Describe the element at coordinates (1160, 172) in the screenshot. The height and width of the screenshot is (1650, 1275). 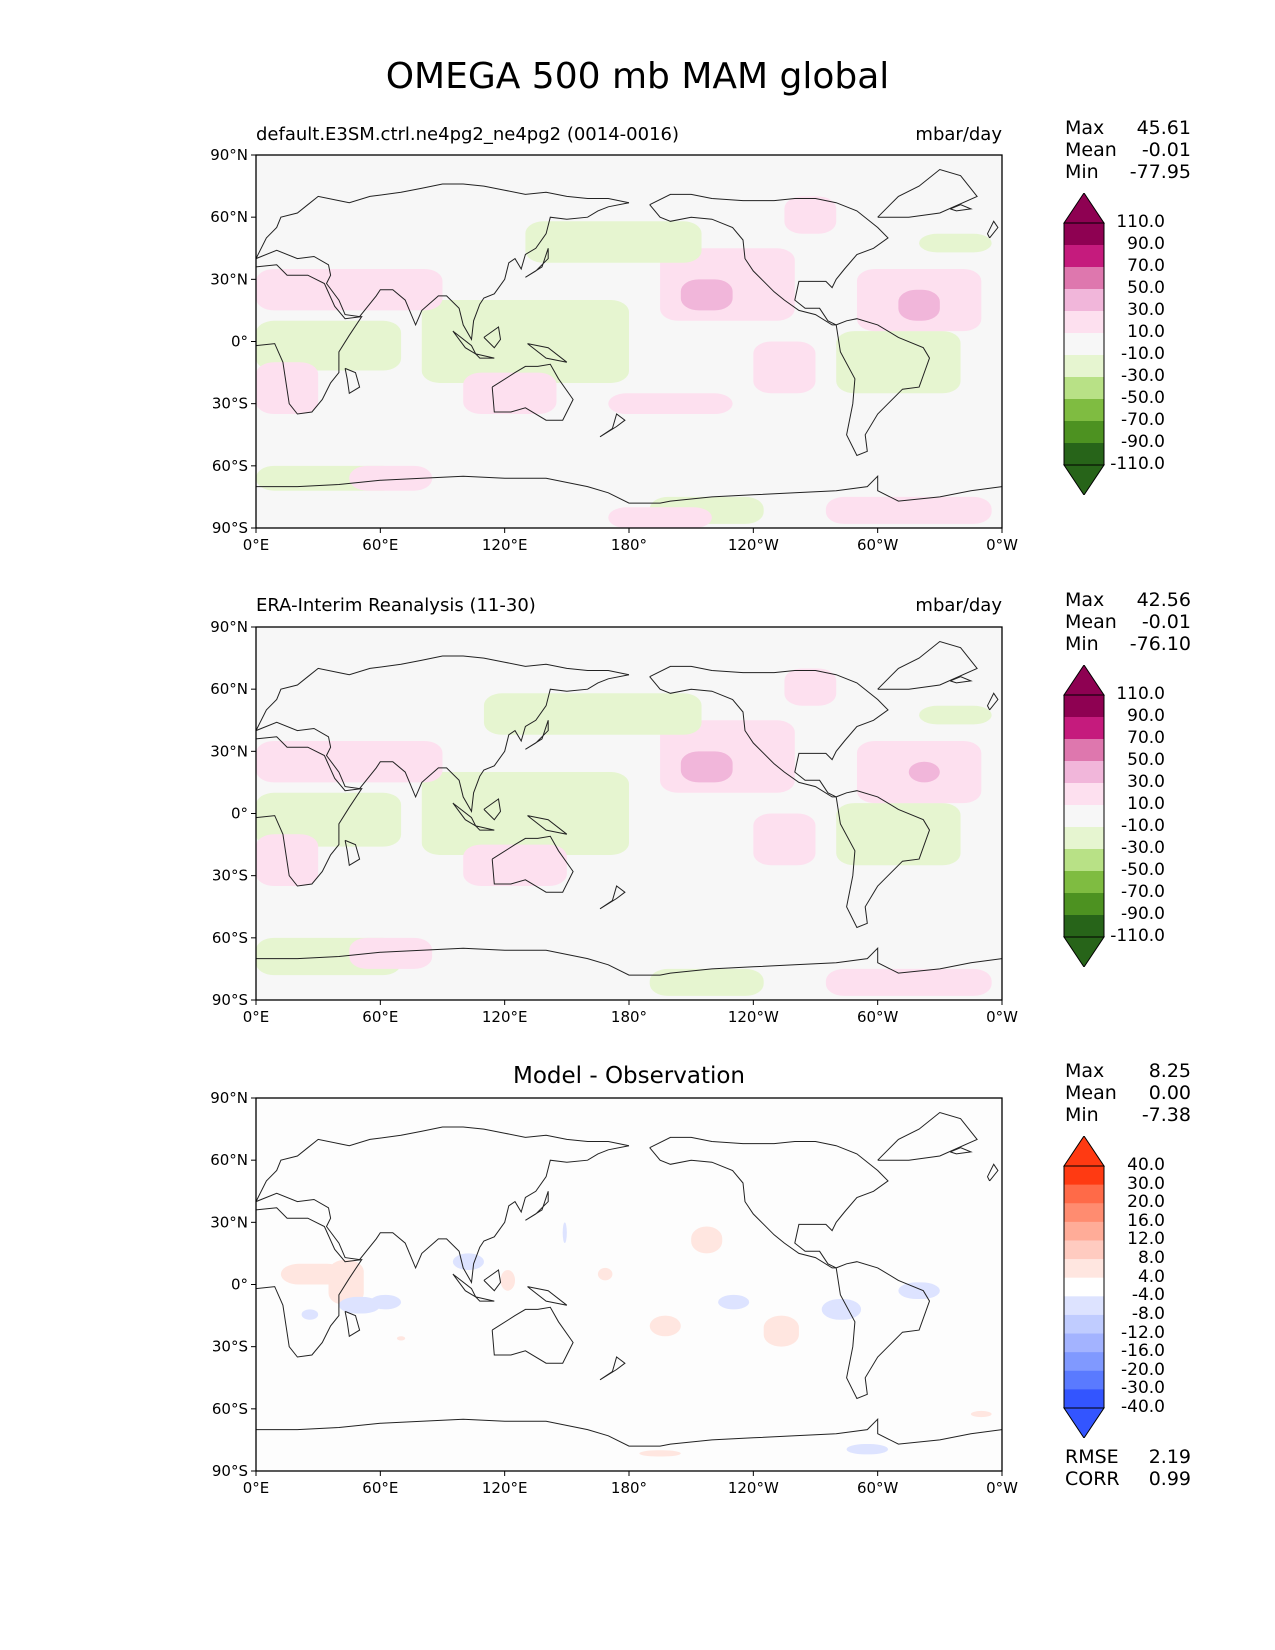
I see `stat-value-min: -77.95` at that location.